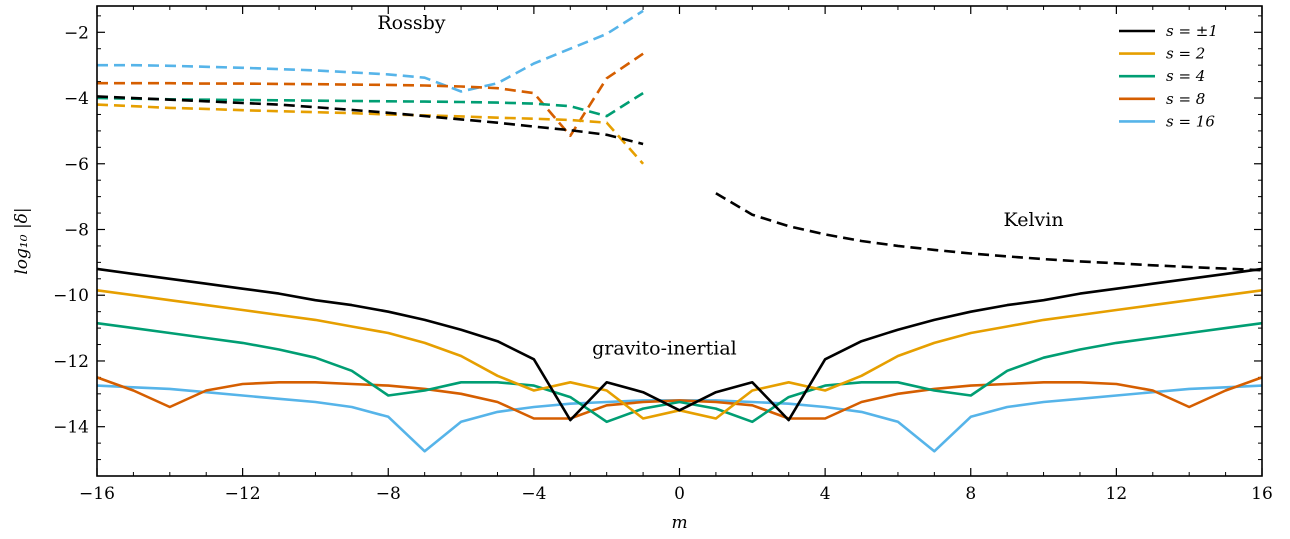 Image resolution: width=1290 pixels, height=539 pixels. What do you see at coordinates (970, 494) in the screenshot?
I see `x-tick-label: 8` at bounding box center [970, 494].